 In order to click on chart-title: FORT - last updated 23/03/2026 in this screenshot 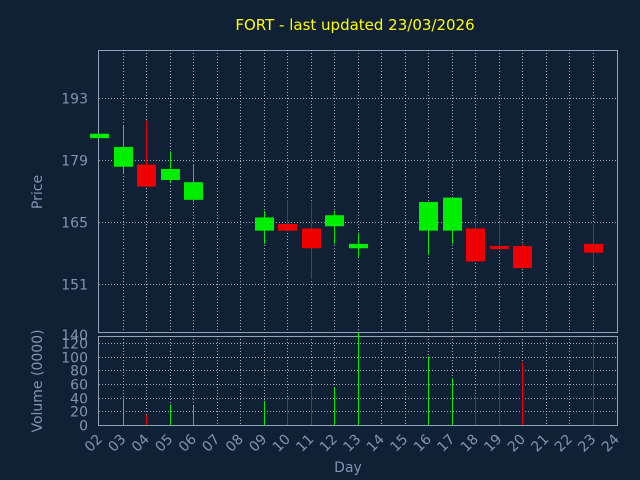, I will do `click(354, 25)`.